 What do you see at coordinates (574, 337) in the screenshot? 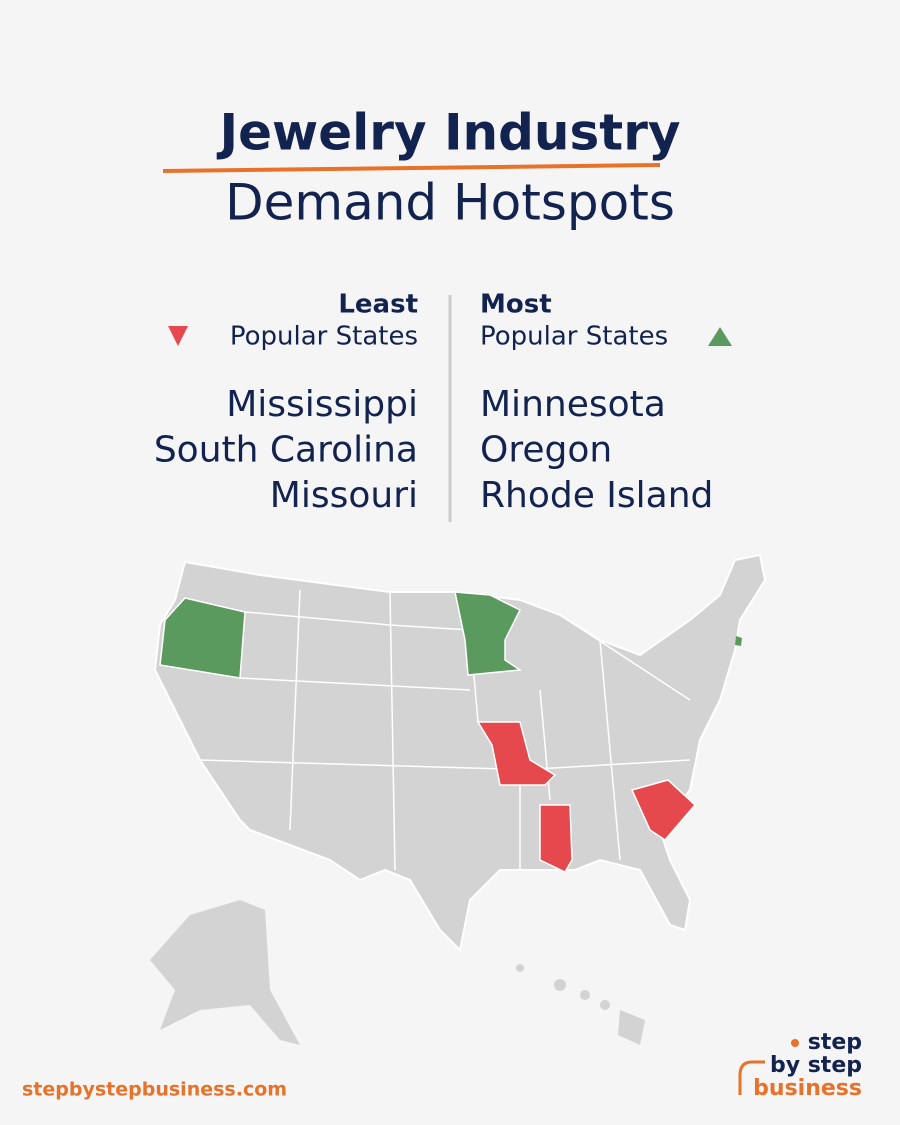
I see `most-caption: Popular States` at bounding box center [574, 337].